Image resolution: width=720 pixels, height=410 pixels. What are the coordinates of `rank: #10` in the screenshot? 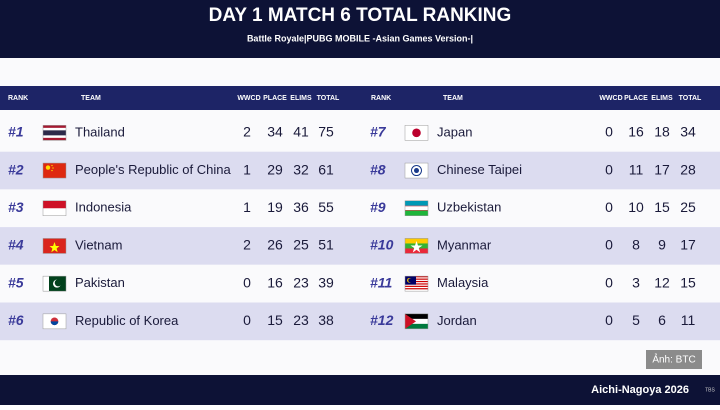 It's located at (382, 245).